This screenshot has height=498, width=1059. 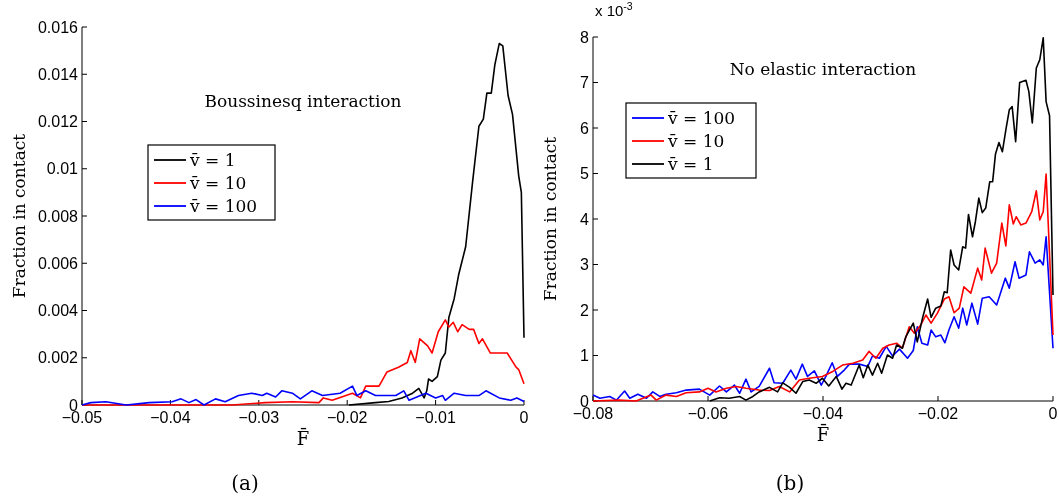 What do you see at coordinates (790, 483) in the screenshot?
I see `text: (b)` at bounding box center [790, 483].